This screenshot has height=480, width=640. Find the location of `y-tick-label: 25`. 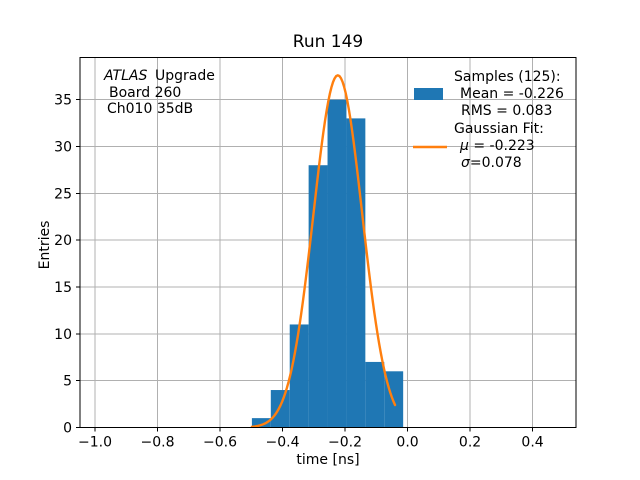

y-tick-label: 25 is located at coordinates (63, 194).